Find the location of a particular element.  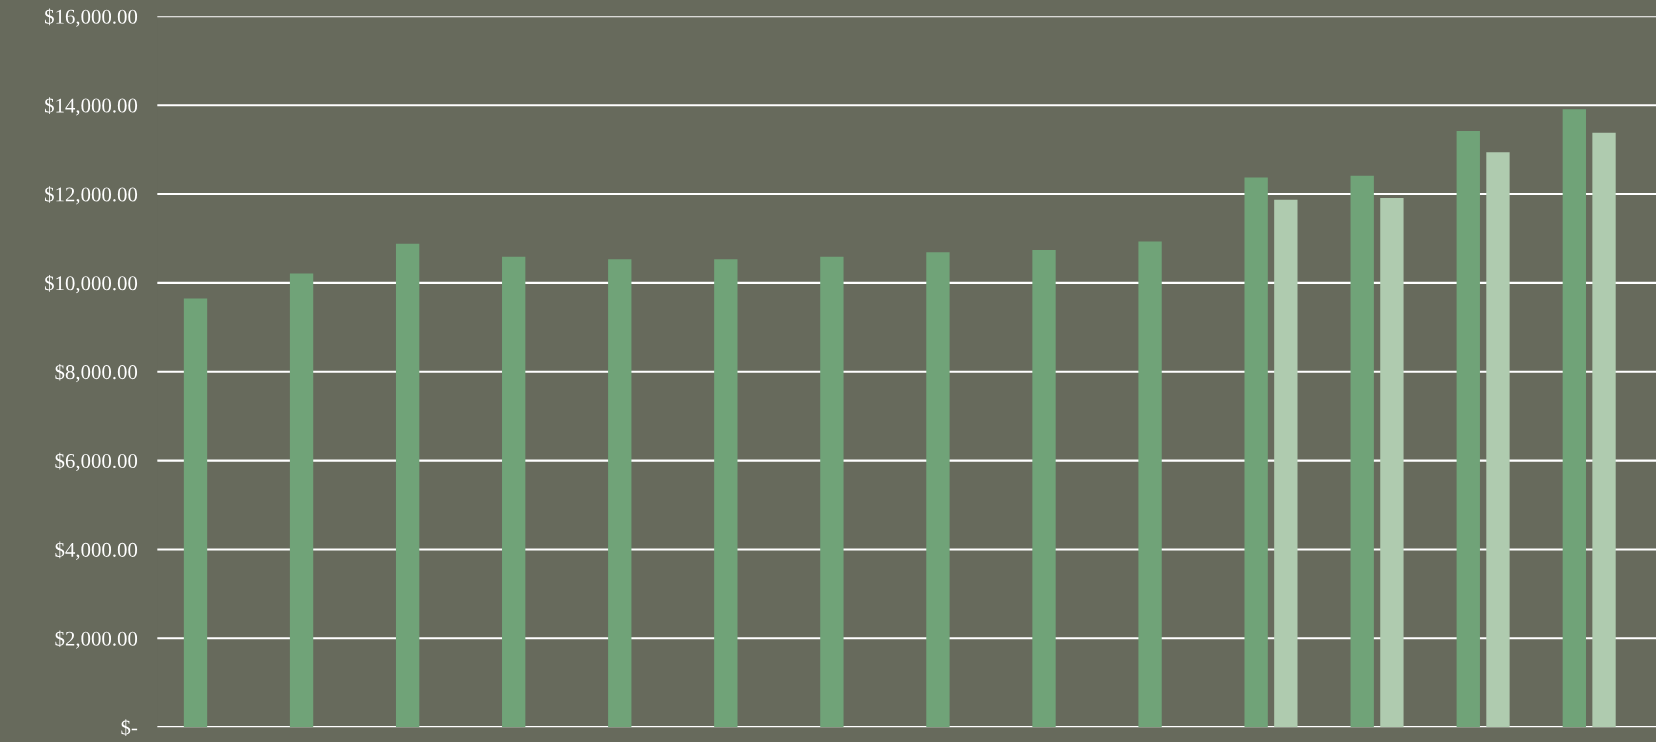

y-tick-label: $8,000.00 is located at coordinates (96, 373).